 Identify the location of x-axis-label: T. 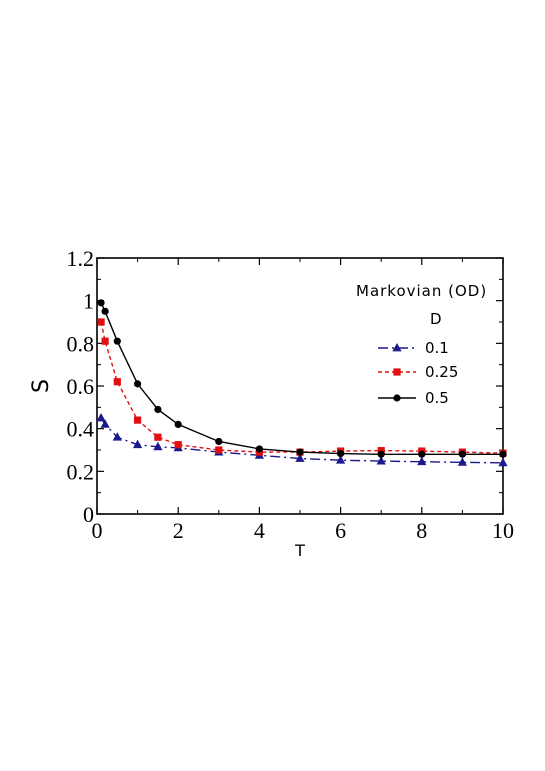
(299, 550).